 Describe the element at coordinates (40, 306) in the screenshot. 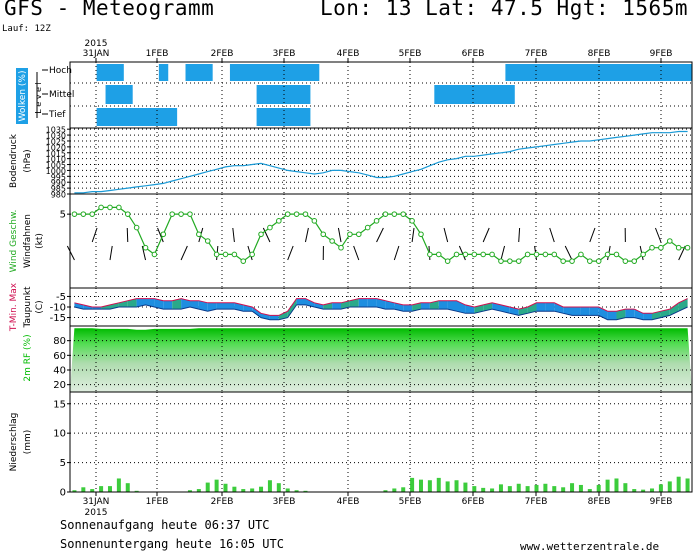

I see `temp-unit: (C)` at that location.